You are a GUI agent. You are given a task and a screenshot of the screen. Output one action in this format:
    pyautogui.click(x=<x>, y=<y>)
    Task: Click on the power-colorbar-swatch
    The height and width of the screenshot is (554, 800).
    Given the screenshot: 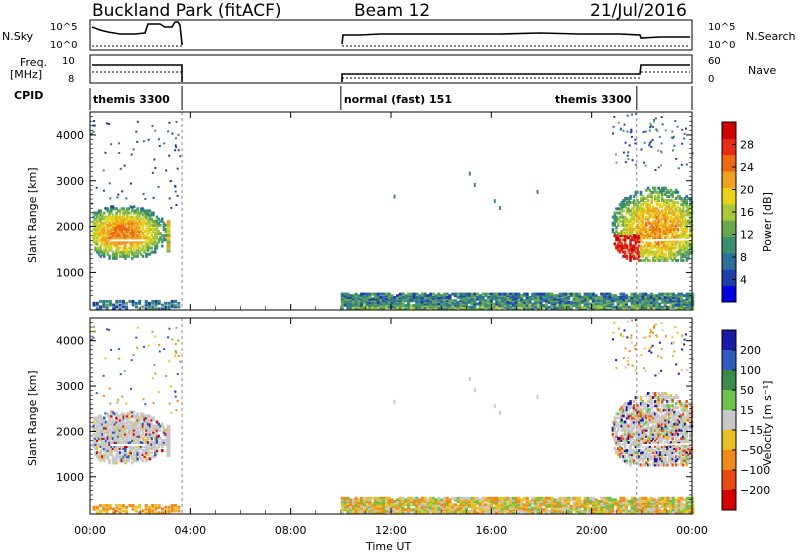 What is the action you would take?
    pyautogui.click(x=729, y=163)
    